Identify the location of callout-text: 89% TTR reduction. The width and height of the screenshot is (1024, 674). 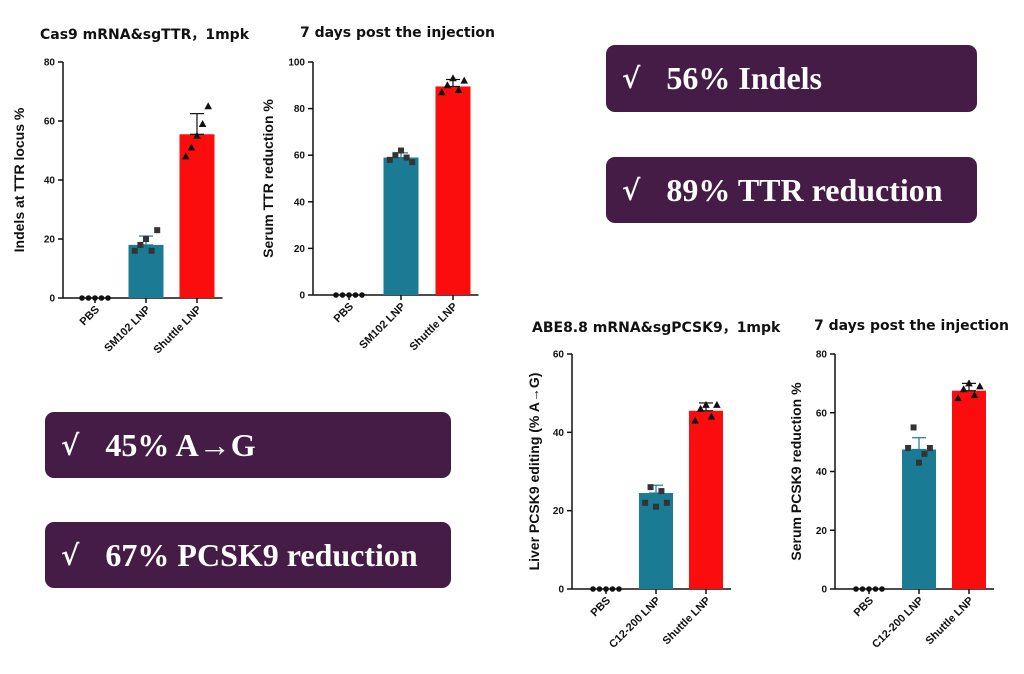
(804, 189).